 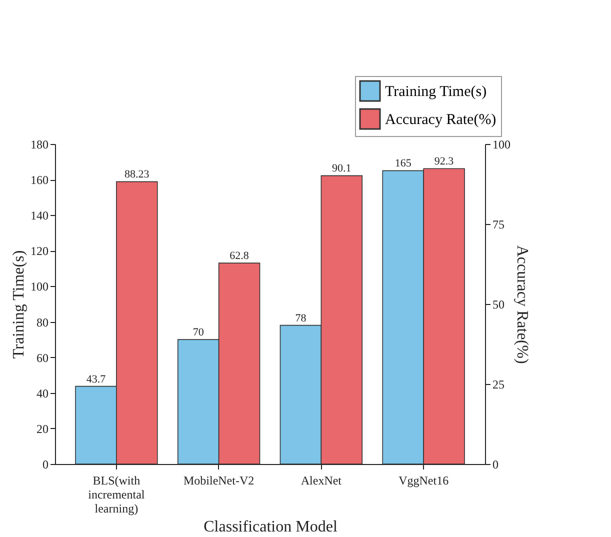 I want to click on data-label: 88.23, so click(x=137, y=174).